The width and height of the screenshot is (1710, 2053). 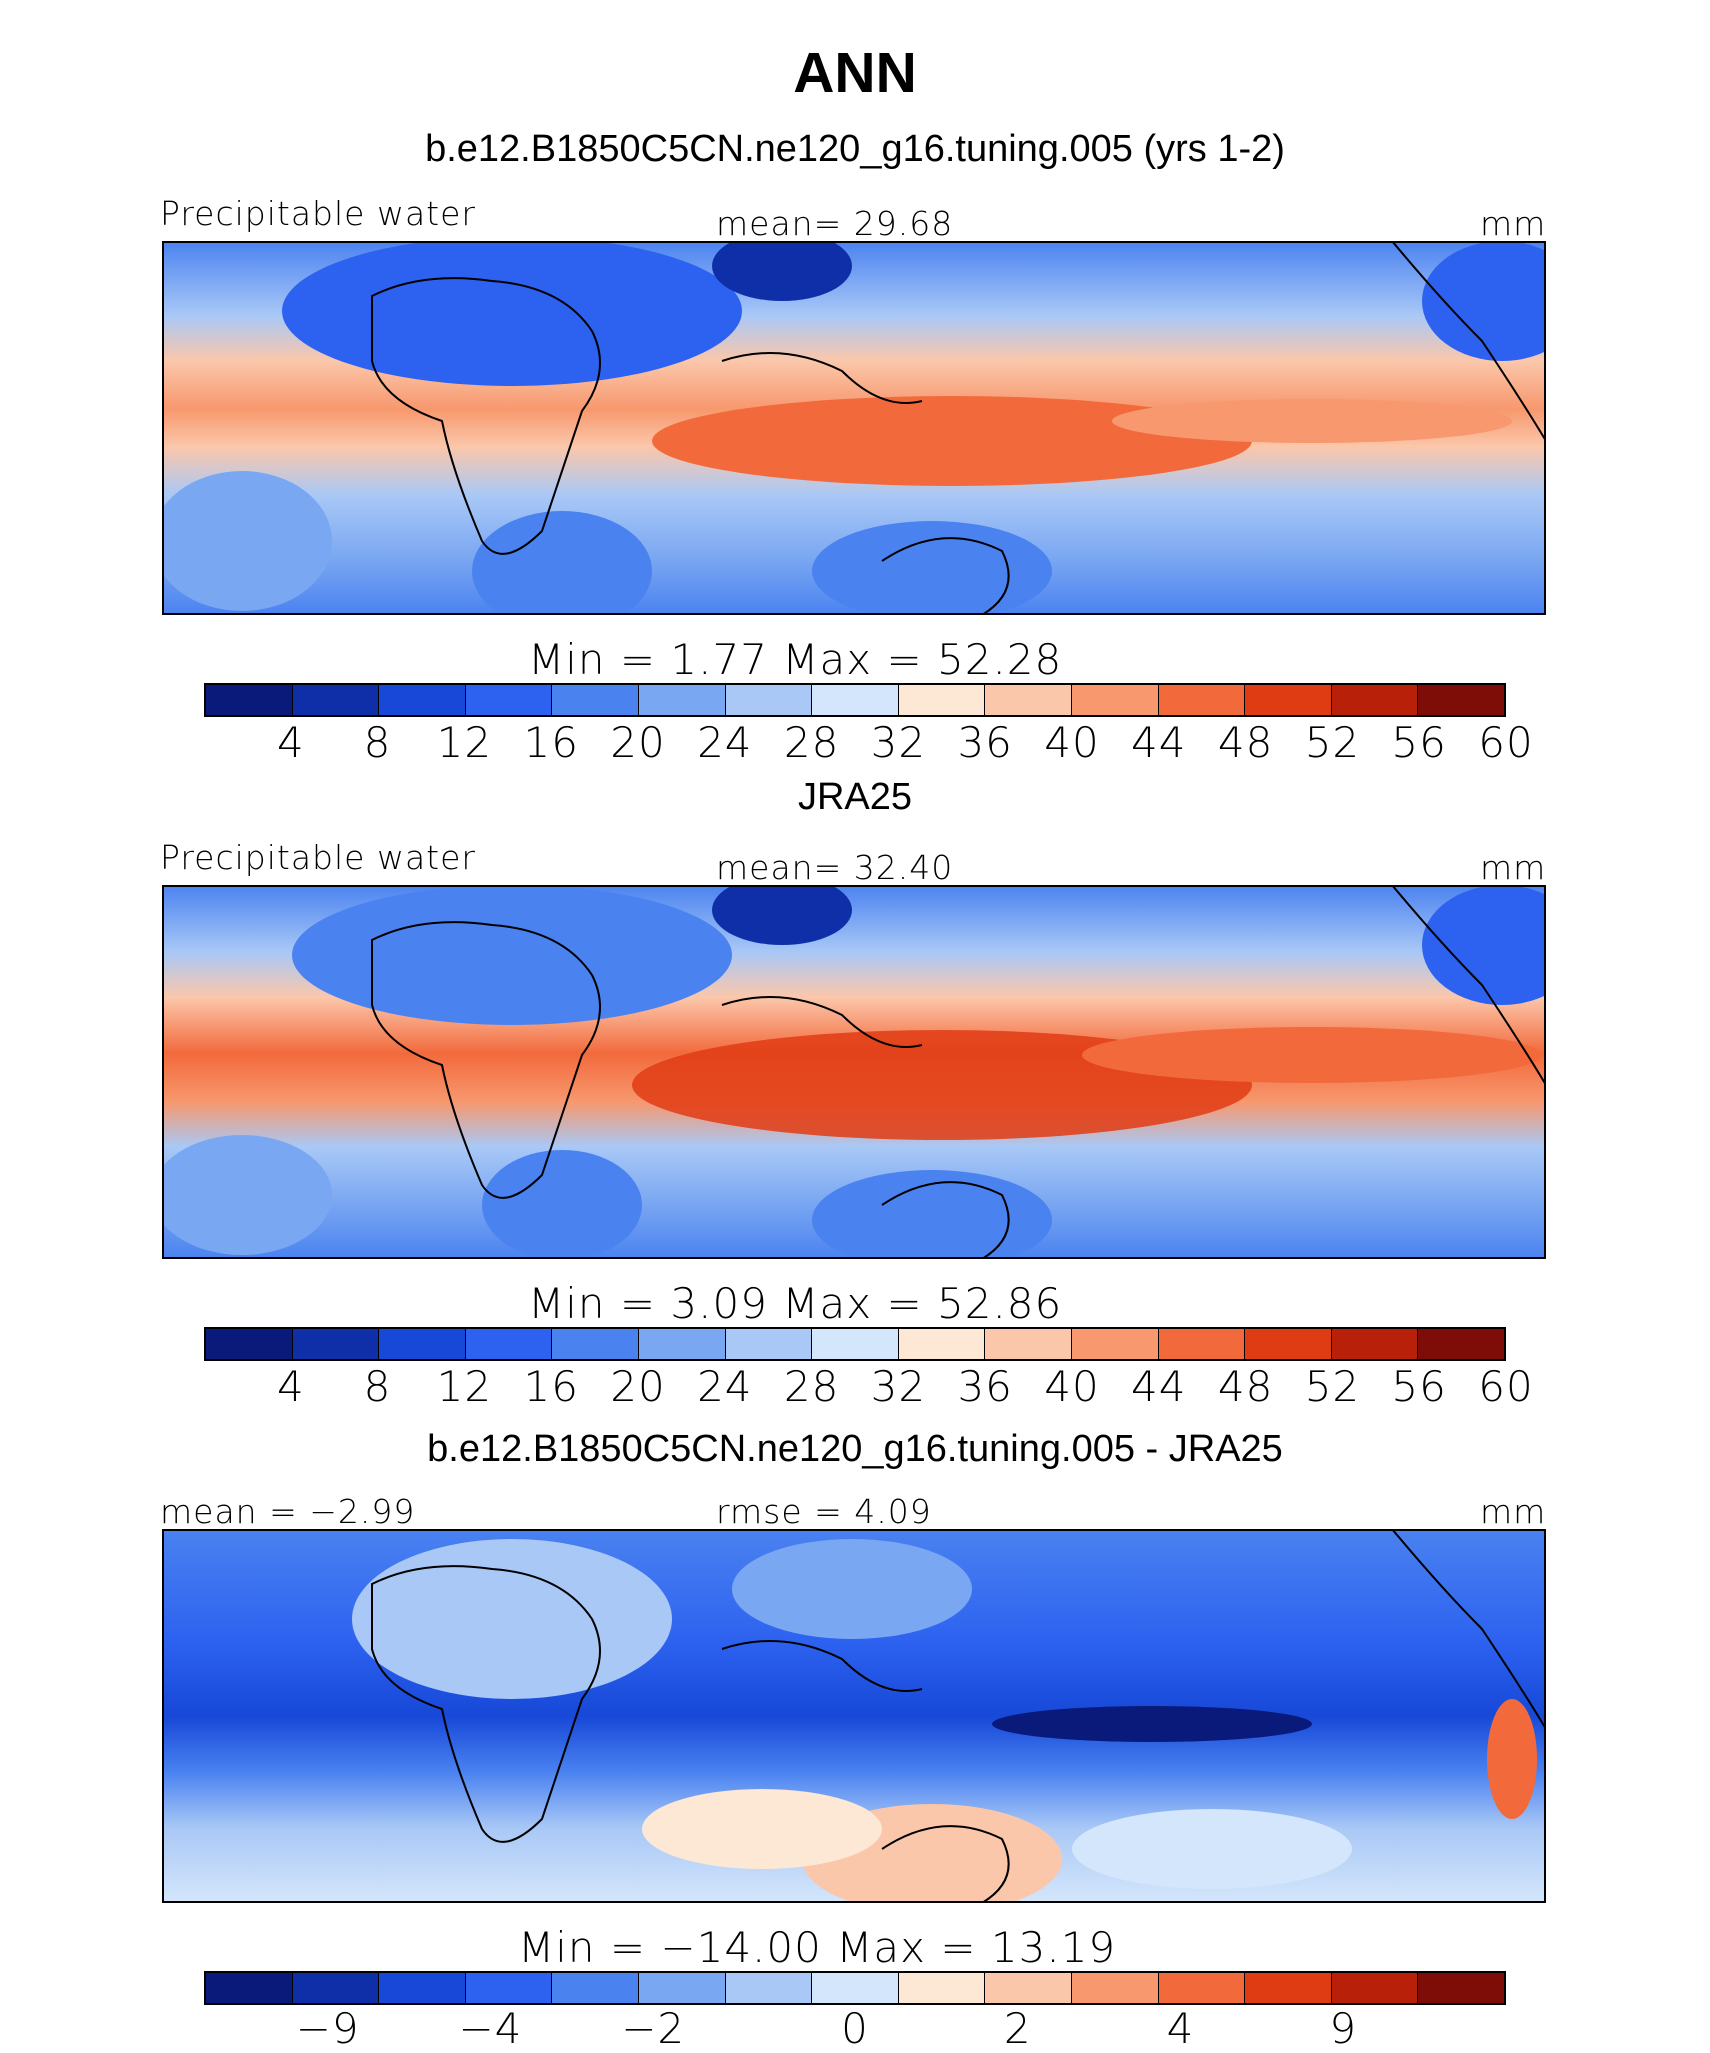 What do you see at coordinates (1513, 1511) in the screenshot?
I see `panel-3-units-label: mm` at bounding box center [1513, 1511].